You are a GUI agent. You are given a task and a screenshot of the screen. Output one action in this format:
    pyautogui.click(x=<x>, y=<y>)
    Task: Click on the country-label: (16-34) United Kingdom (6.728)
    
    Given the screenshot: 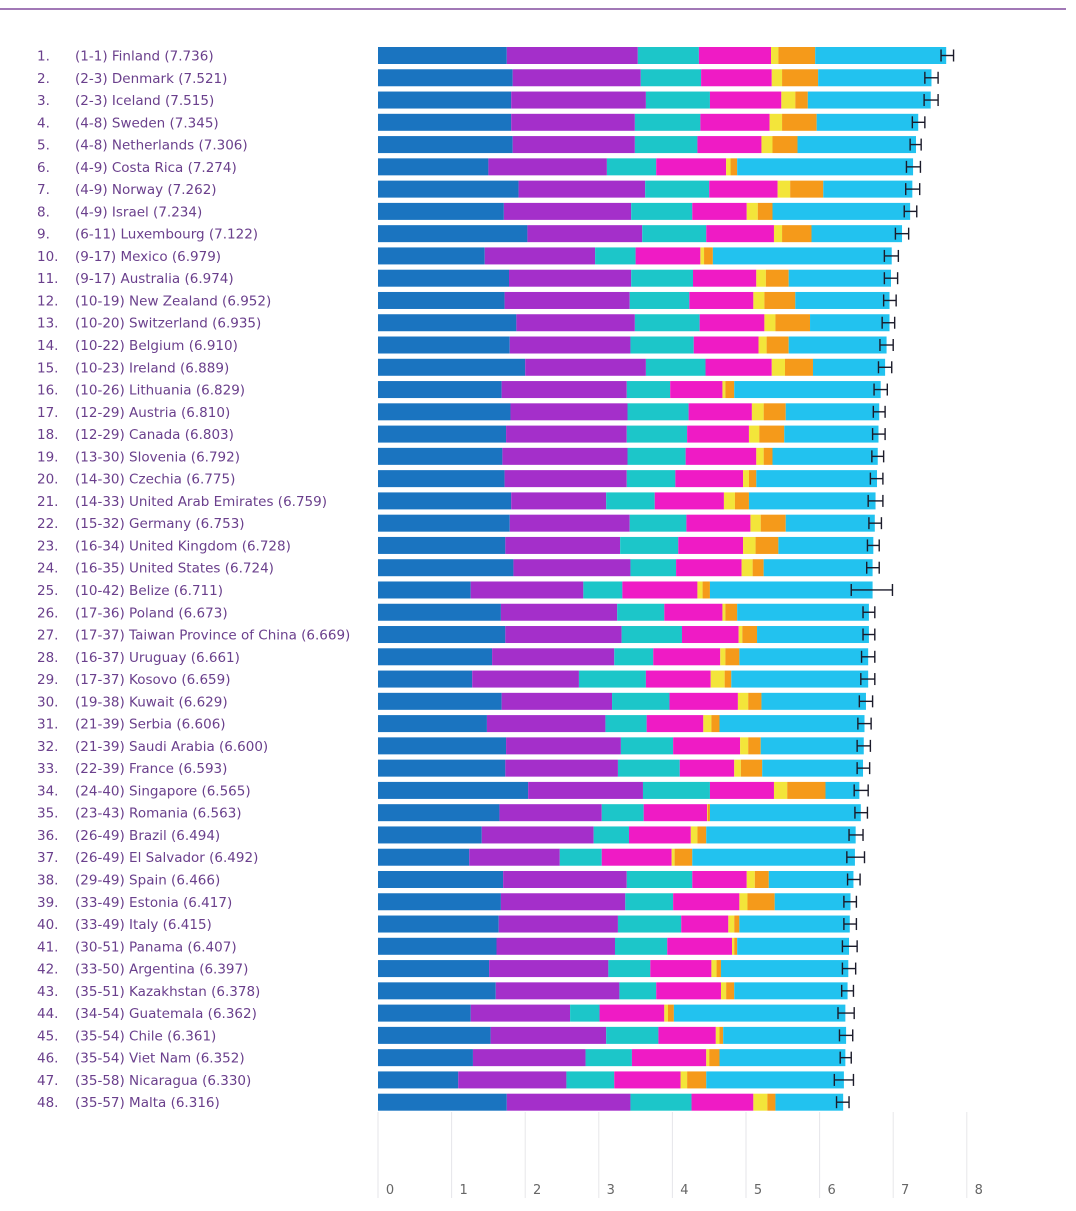 What is the action you would take?
    pyautogui.click(x=183, y=546)
    